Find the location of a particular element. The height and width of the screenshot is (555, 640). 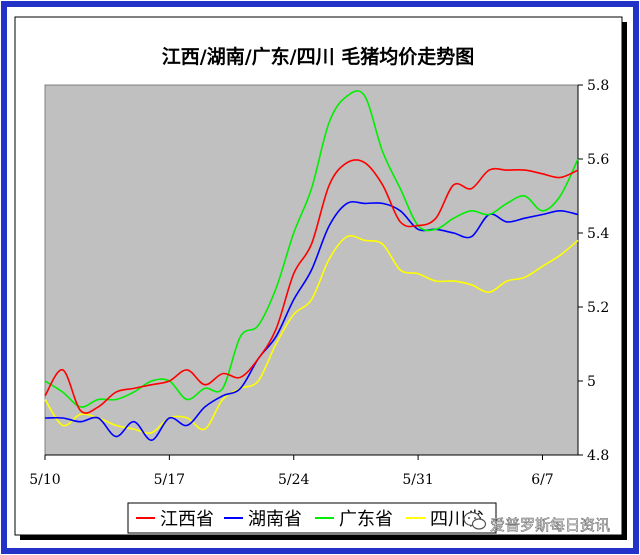

wechat-icon is located at coordinates (475, 520).